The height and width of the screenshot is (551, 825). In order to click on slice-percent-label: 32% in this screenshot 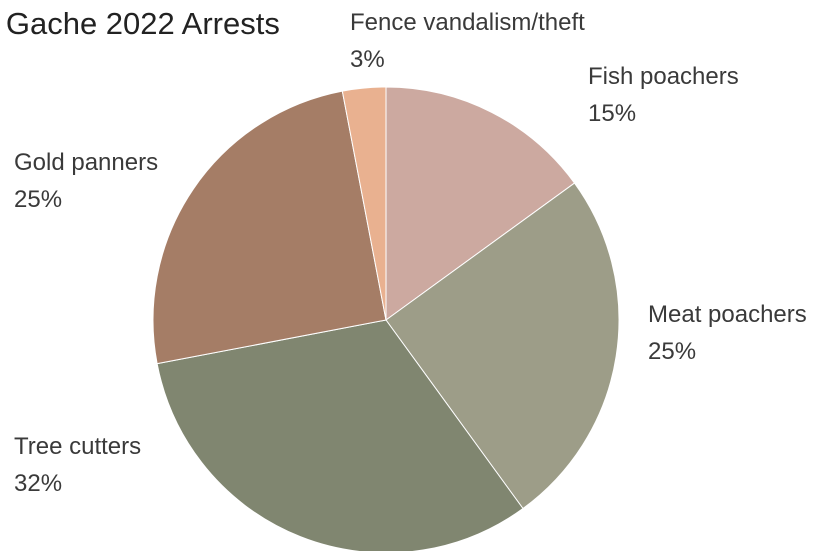, I will do `click(38, 483)`.